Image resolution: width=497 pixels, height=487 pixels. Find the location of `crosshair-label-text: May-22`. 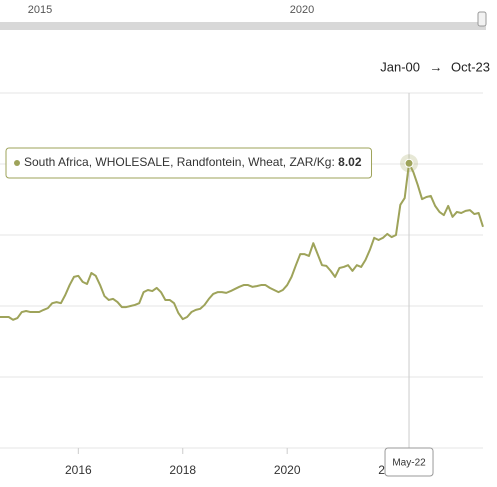

crosshair-label-text: May-22 is located at coordinates (409, 463).